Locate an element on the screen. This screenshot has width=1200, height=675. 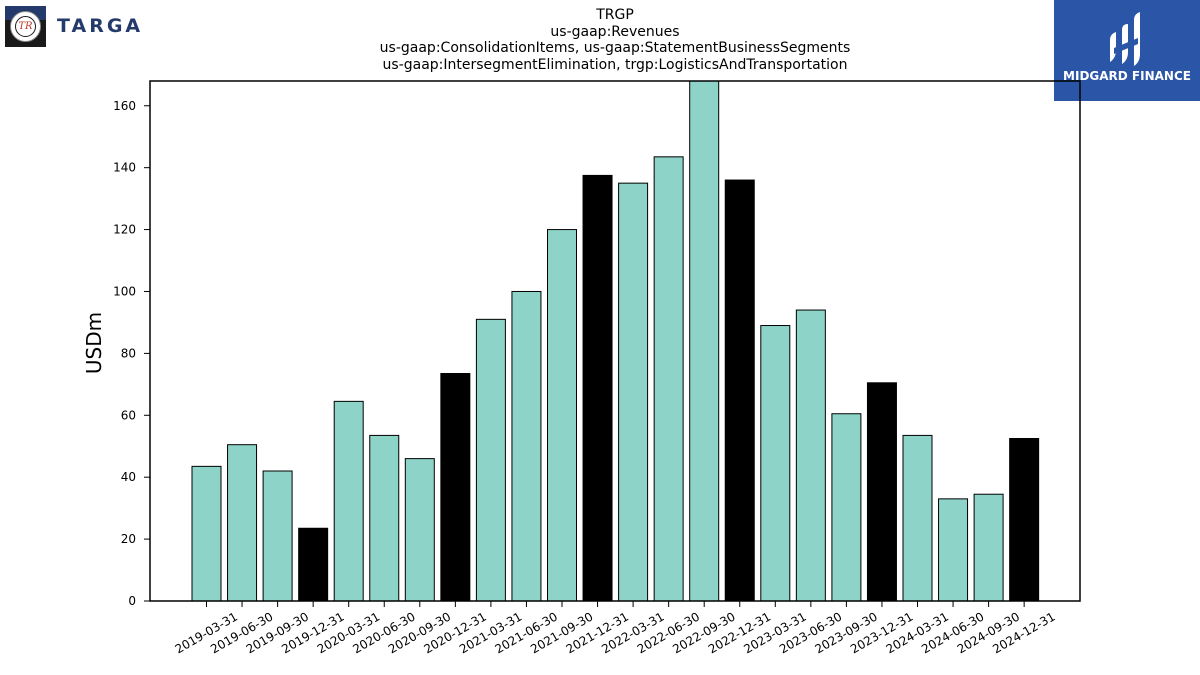
y-tick-label: 20 is located at coordinates (128, 539).